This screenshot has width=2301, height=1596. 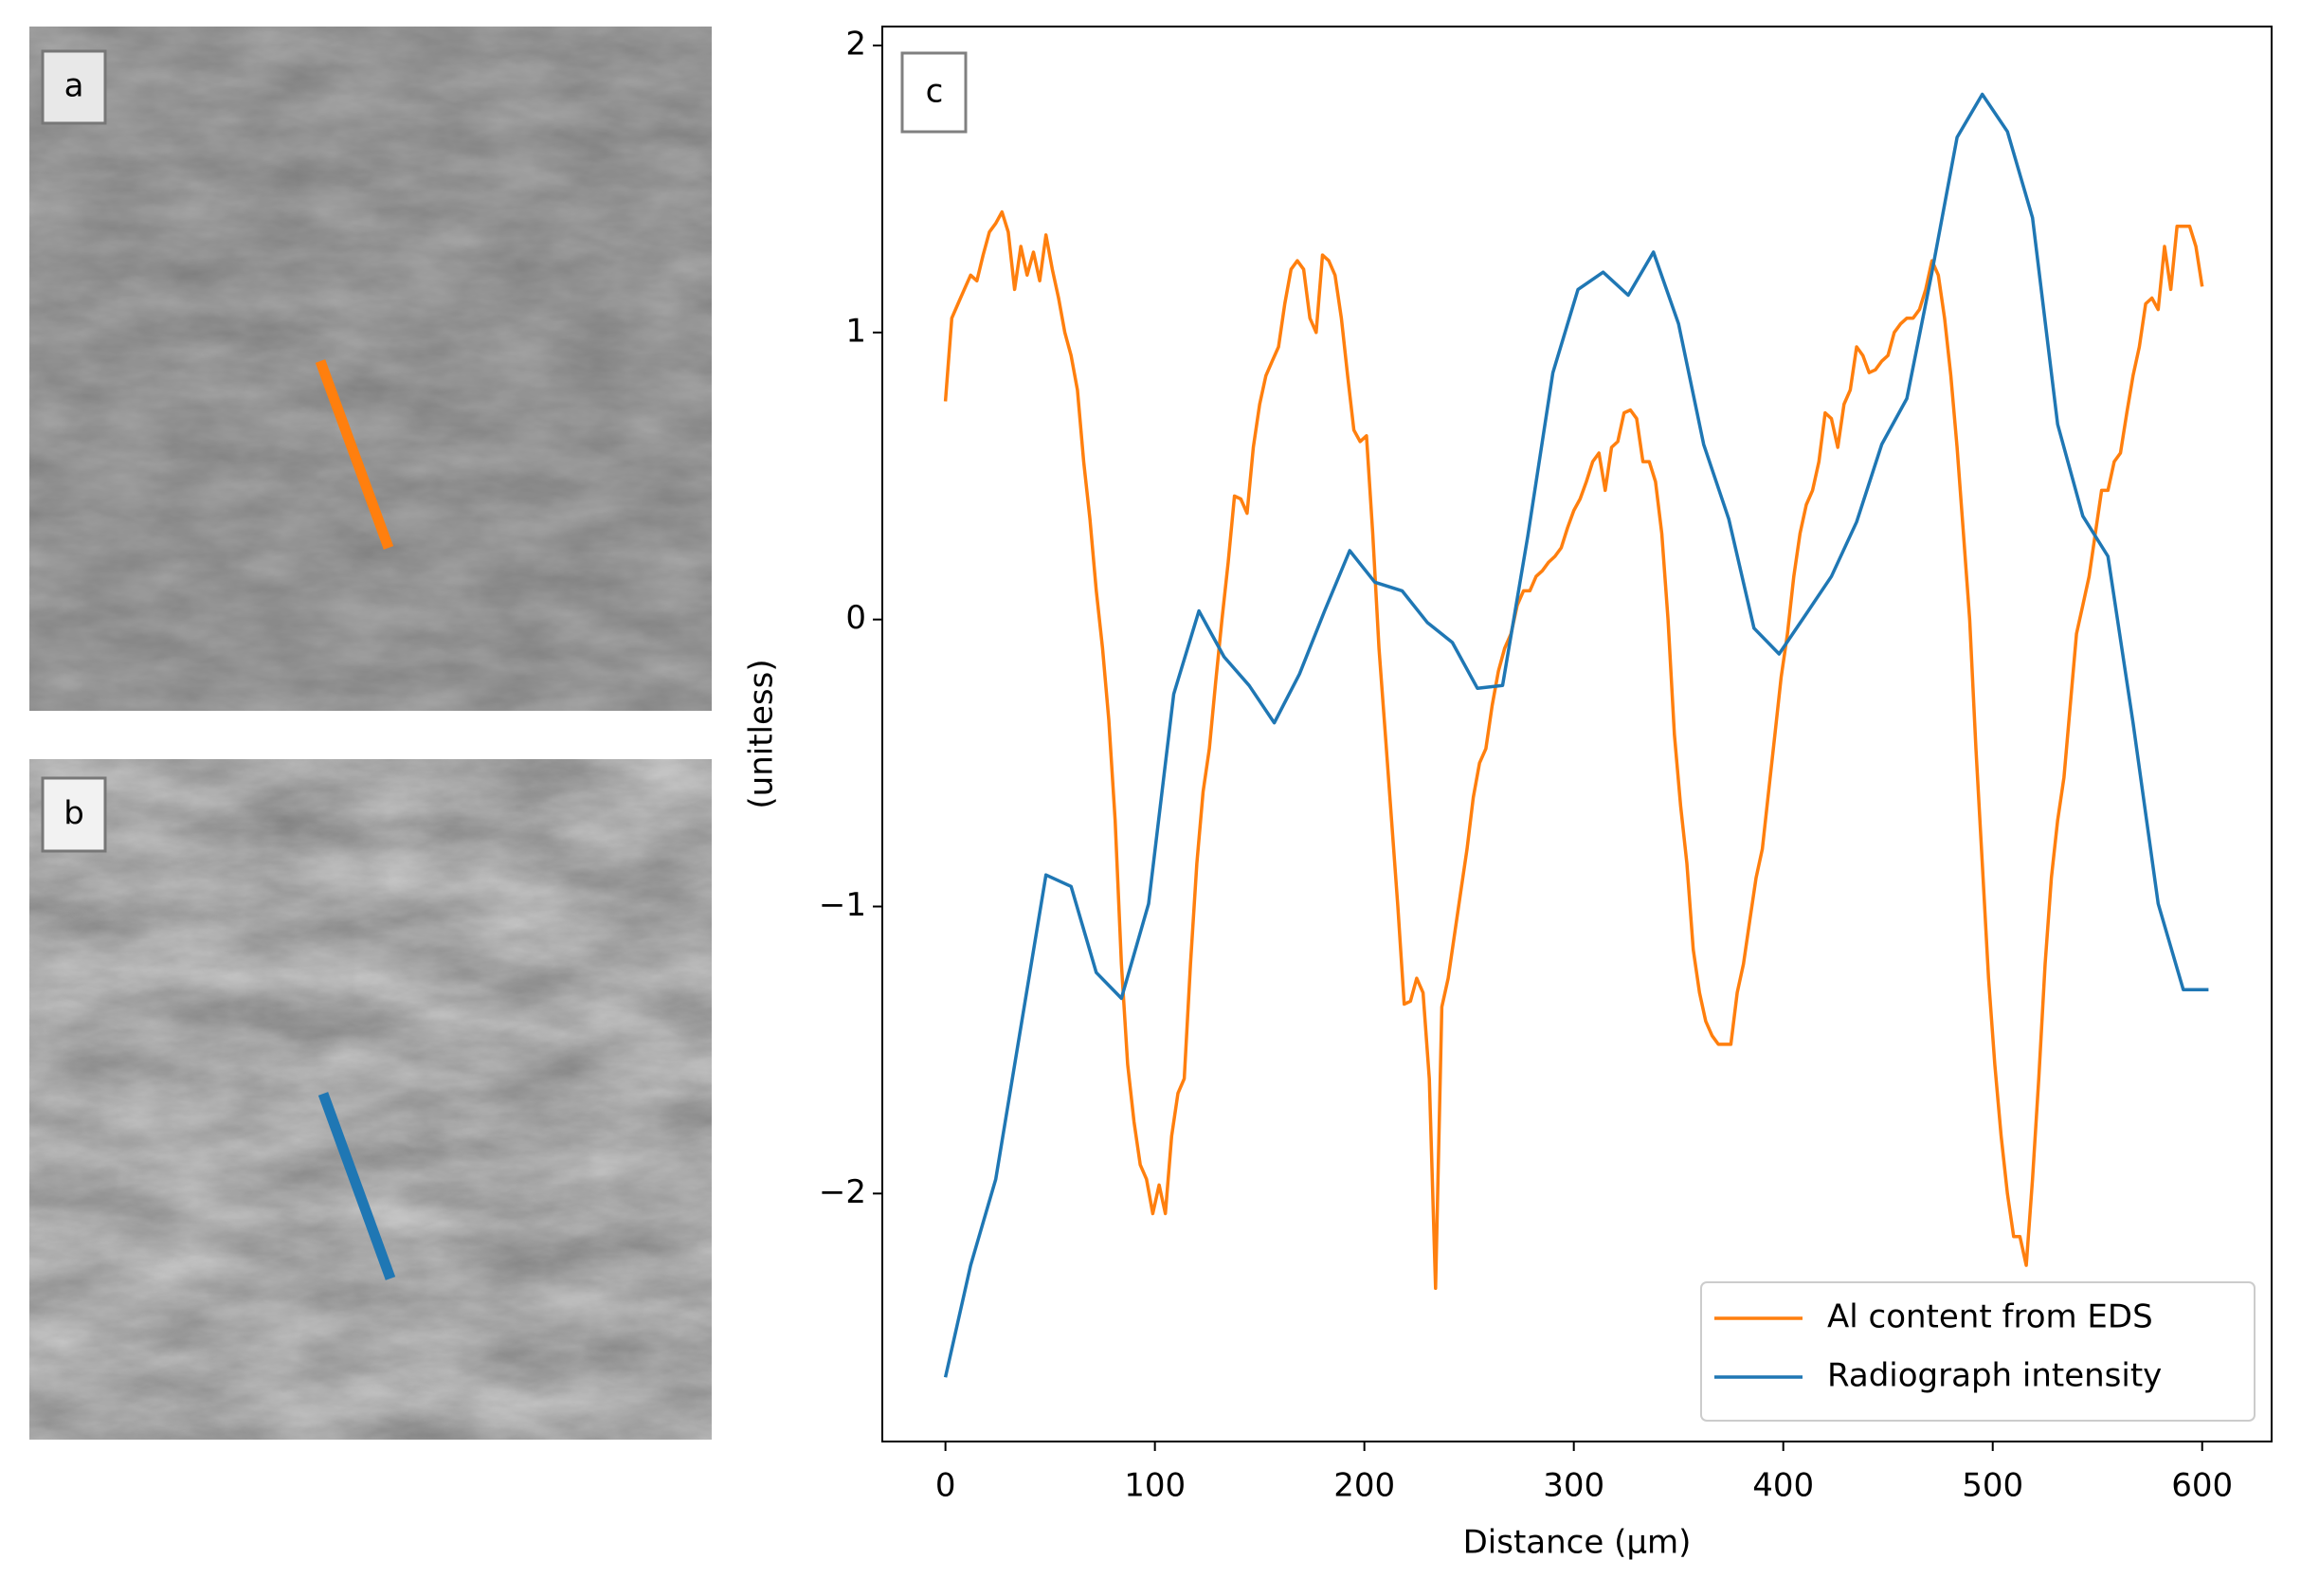 What do you see at coordinates (1577, 1543) in the screenshot?
I see `x-axis-label: Distance (μm)` at bounding box center [1577, 1543].